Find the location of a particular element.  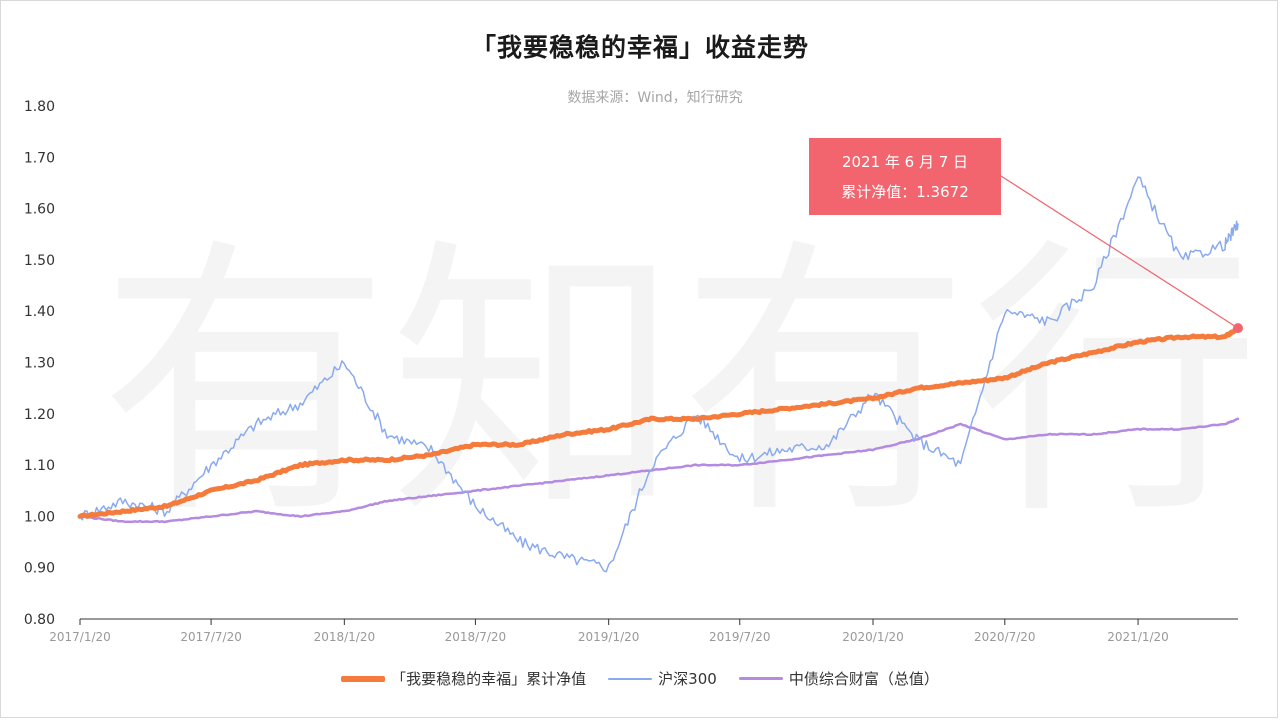

legend: 「我要稳稳的幸福」累计净值 沪深300 中债综合财富（总值） is located at coordinates (640, 678).